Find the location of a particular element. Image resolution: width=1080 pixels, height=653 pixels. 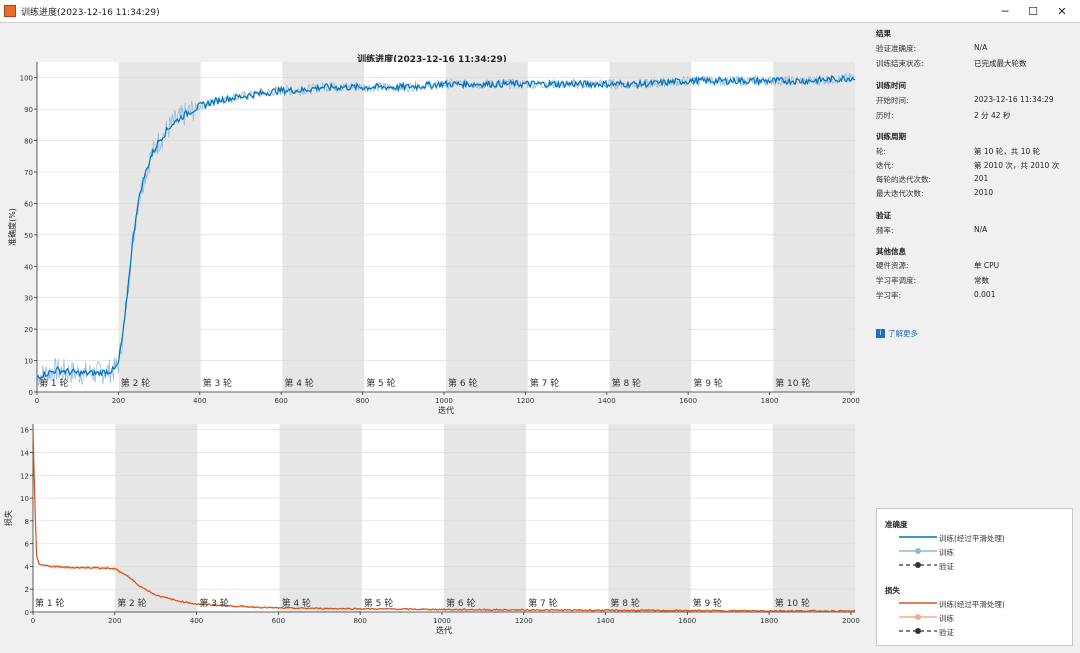

legend-loss-val-label: 验证 is located at coordinates (946, 632).